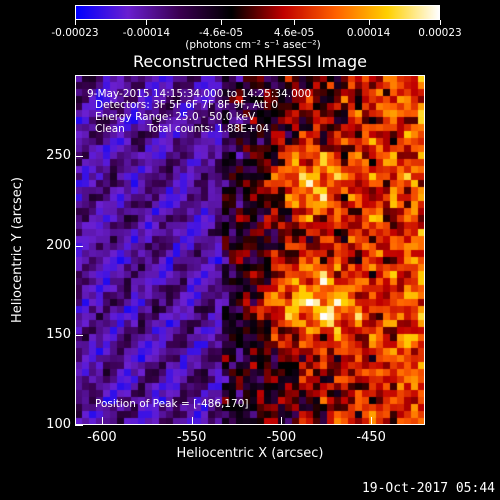 The image size is (500, 500). I want to click on chart-title: Reconstructed RHESSI Image, so click(250, 61).